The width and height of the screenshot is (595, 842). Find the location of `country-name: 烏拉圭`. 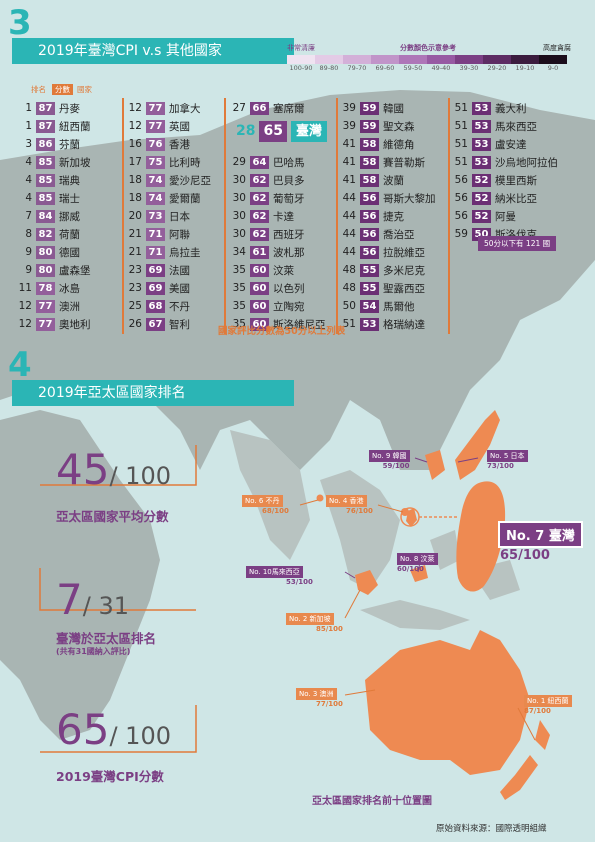

country-name: 烏拉圭 is located at coordinates (185, 252).